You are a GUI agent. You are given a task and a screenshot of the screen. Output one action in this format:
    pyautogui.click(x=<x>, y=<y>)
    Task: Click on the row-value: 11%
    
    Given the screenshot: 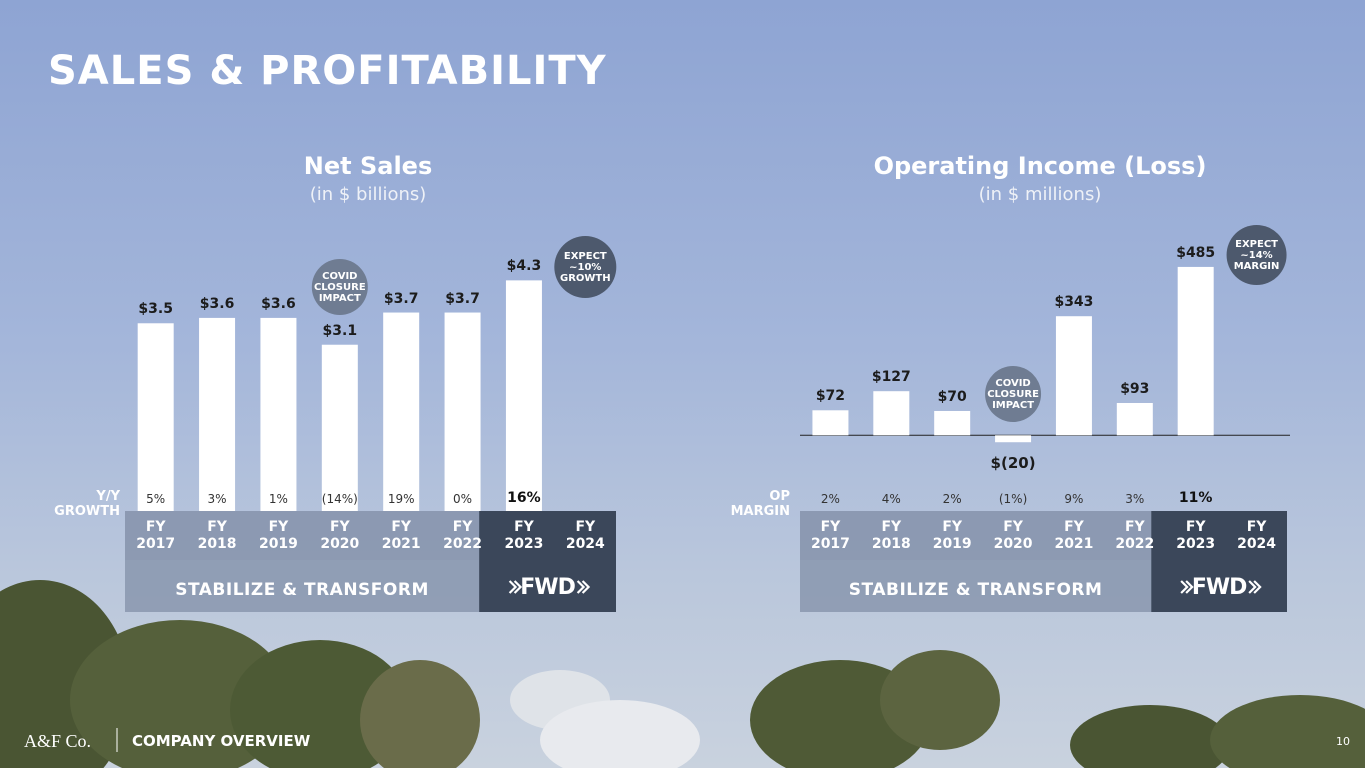 What is the action you would take?
    pyautogui.click(x=1195, y=498)
    